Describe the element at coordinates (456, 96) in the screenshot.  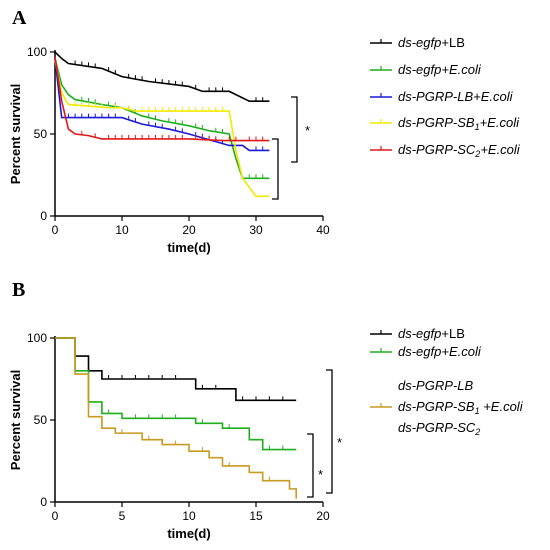
I see `legend-label: ds-PGRP-LB+E.coli` at that location.